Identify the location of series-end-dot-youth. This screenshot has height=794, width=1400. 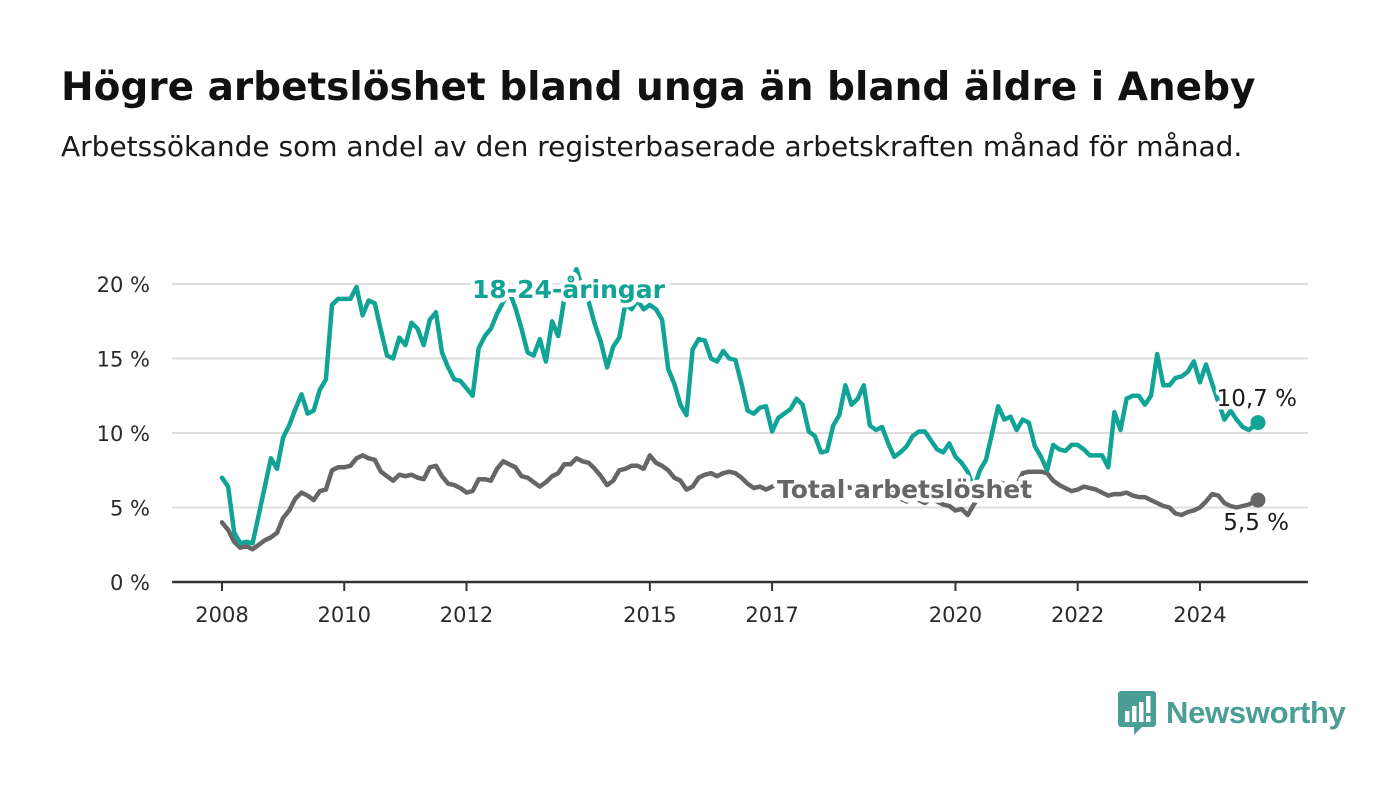
(1258, 423).